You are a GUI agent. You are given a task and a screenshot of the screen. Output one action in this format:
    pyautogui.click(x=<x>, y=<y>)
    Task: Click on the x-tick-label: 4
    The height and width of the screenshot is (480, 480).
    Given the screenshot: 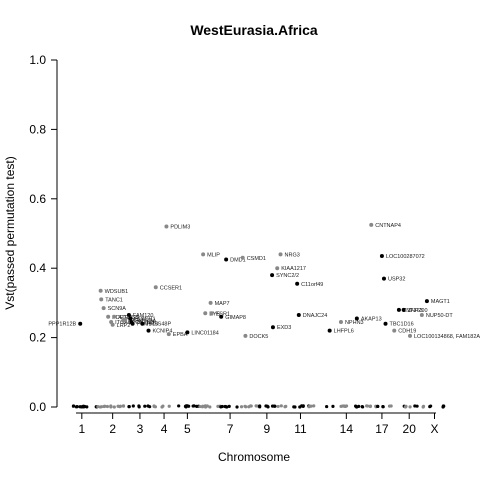 What is the action you would take?
    pyautogui.click(x=164, y=429)
    